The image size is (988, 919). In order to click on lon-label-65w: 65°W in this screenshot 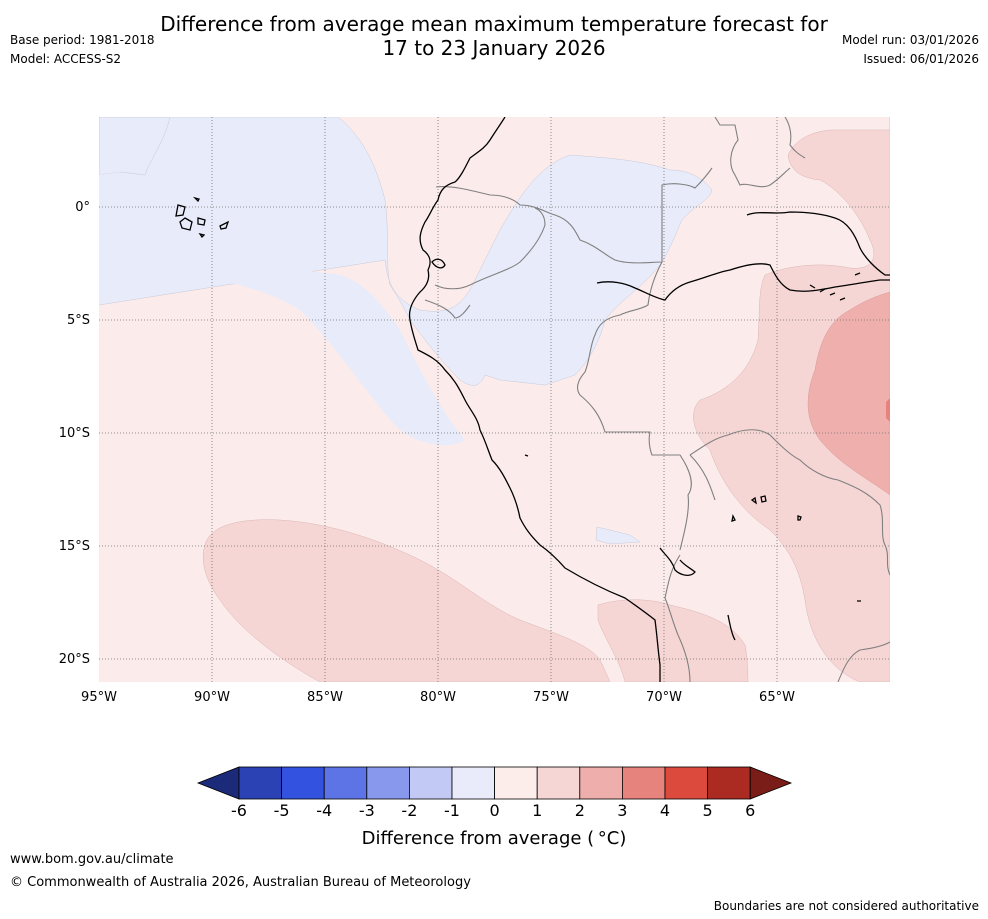, I will do `click(777, 697)`.